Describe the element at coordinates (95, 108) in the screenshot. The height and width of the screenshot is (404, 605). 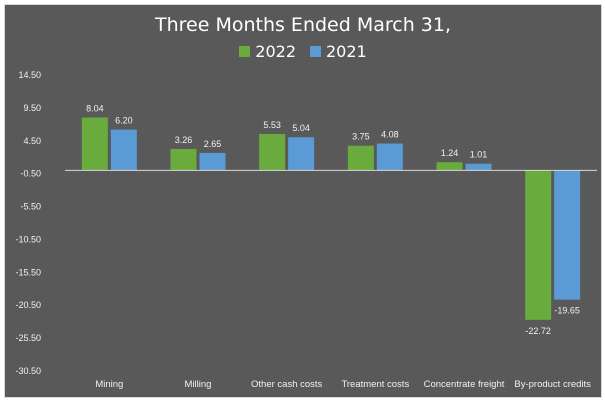
I see `data-label-2022-0: 8.04` at that location.